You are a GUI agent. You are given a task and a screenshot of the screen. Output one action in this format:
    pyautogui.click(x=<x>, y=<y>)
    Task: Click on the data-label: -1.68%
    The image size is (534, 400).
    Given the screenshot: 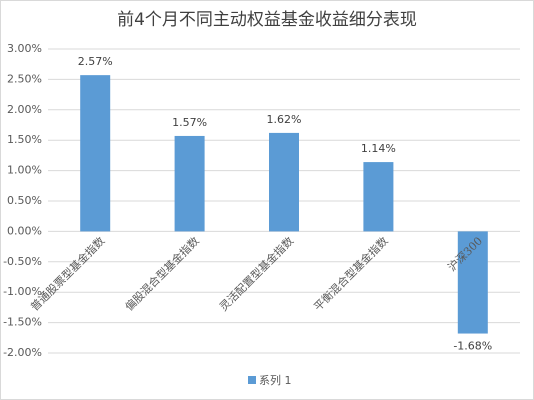 What is the action you would take?
    pyautogui.click(x=472, y=346)
    